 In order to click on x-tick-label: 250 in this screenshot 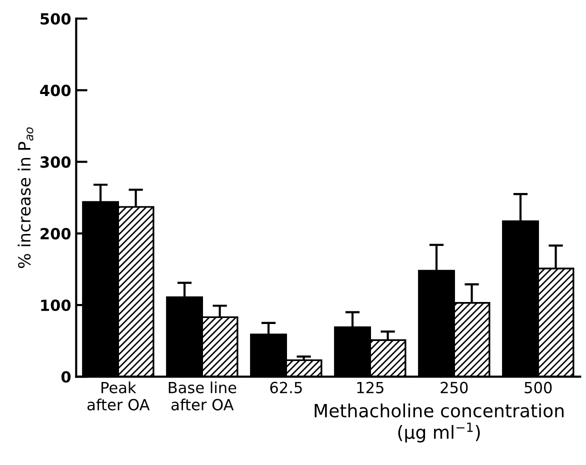, I will do `click(454, 388)`.